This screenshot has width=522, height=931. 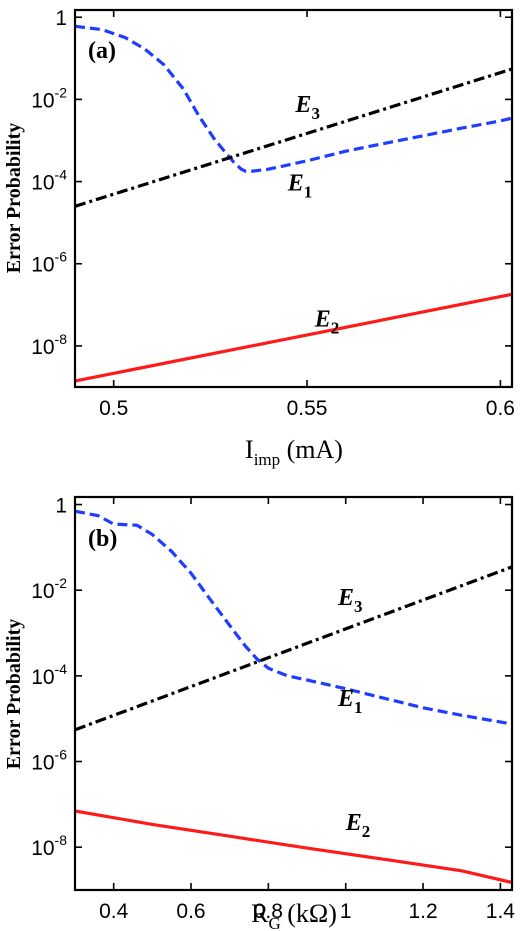 I want to click on x-tick-label-a: 0.55, so click(x=307, y=408).